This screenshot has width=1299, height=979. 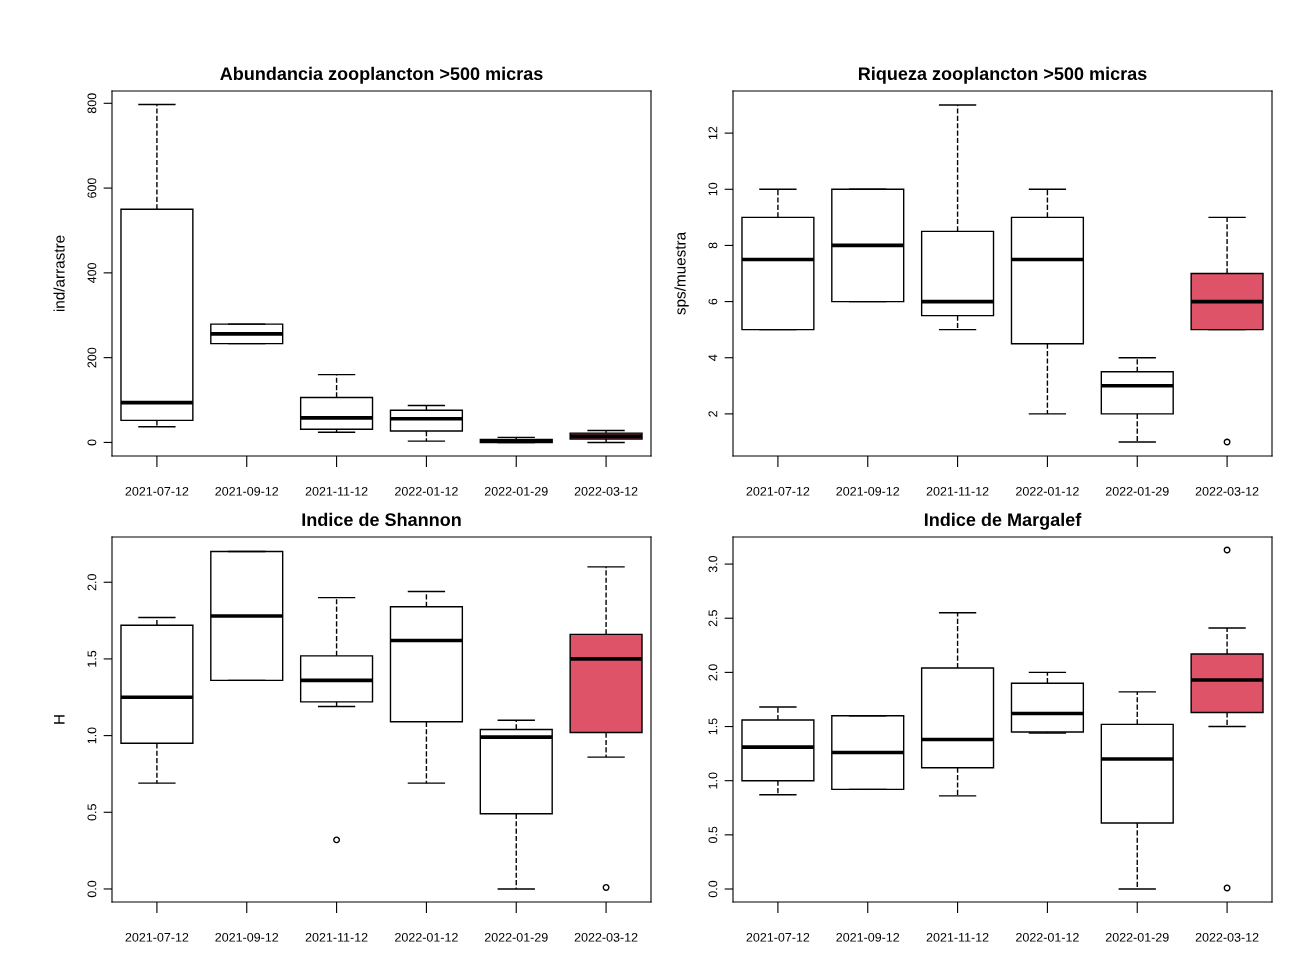 I want to click on chart-title: Indice de Shannon, so click(x=381, y=519).